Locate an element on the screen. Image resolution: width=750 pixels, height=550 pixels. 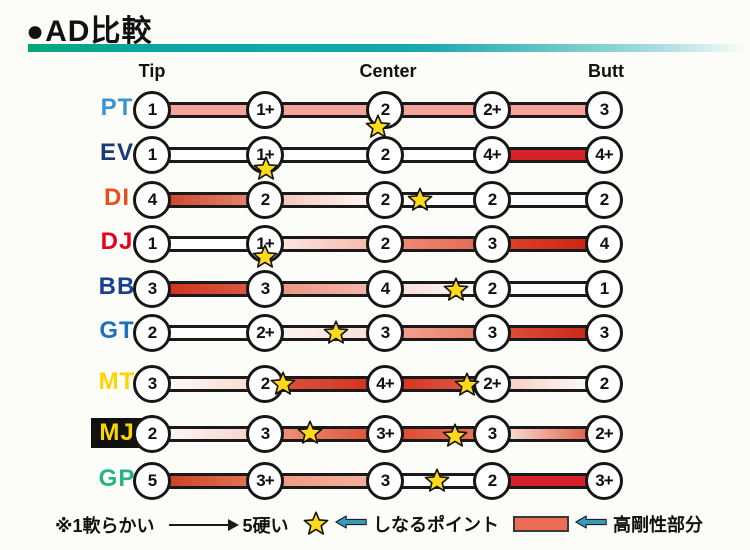
legend-bend-point: しなるポイント is located at coordinates (401, 524).